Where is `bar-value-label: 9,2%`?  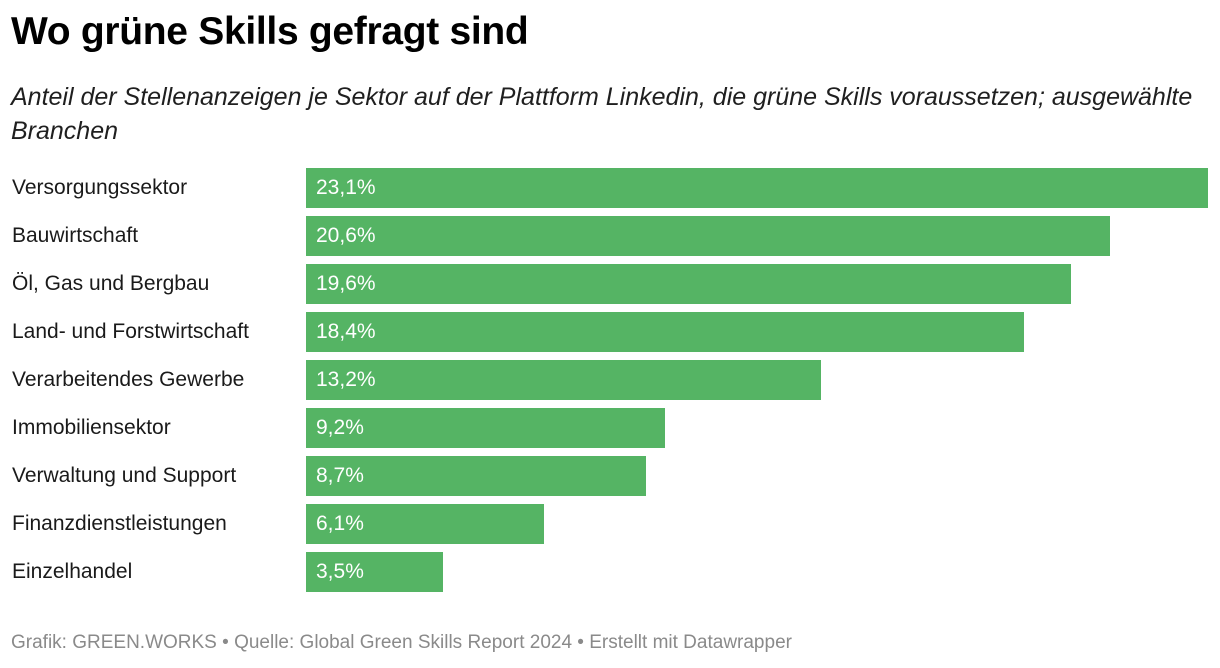
bar-value-label: 9,2% is located at coordinates (340, 427).